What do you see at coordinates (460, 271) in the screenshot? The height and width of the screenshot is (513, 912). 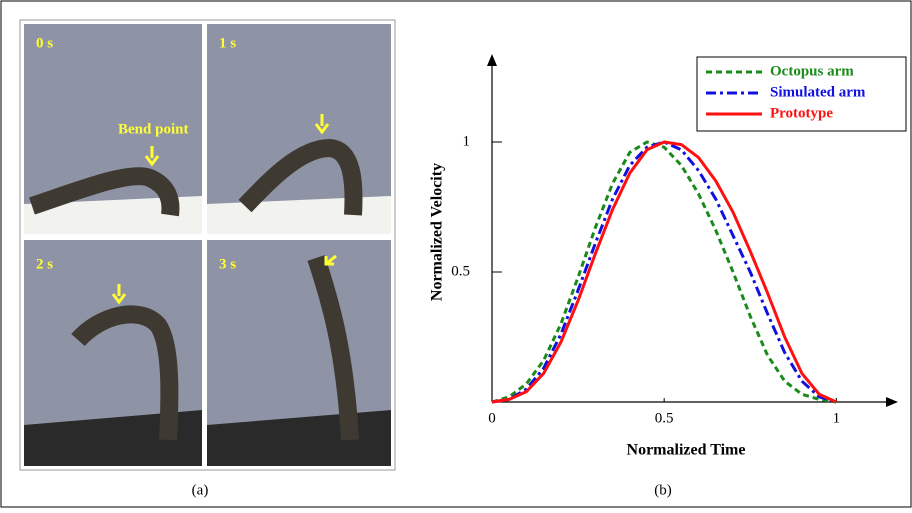 I see `y-tick-label: 0.5` at bounding box center [460, 271].